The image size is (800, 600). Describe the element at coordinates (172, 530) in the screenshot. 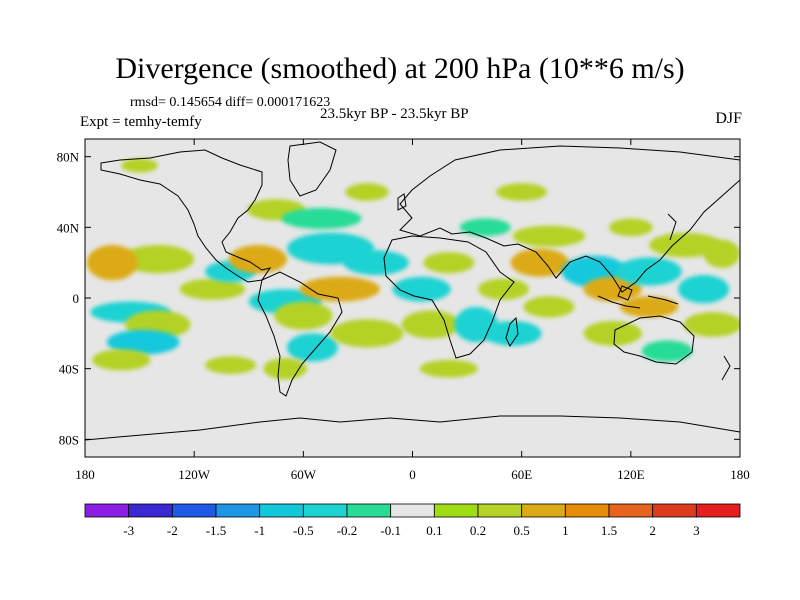

I see `colorbar-label: -2` at that location.